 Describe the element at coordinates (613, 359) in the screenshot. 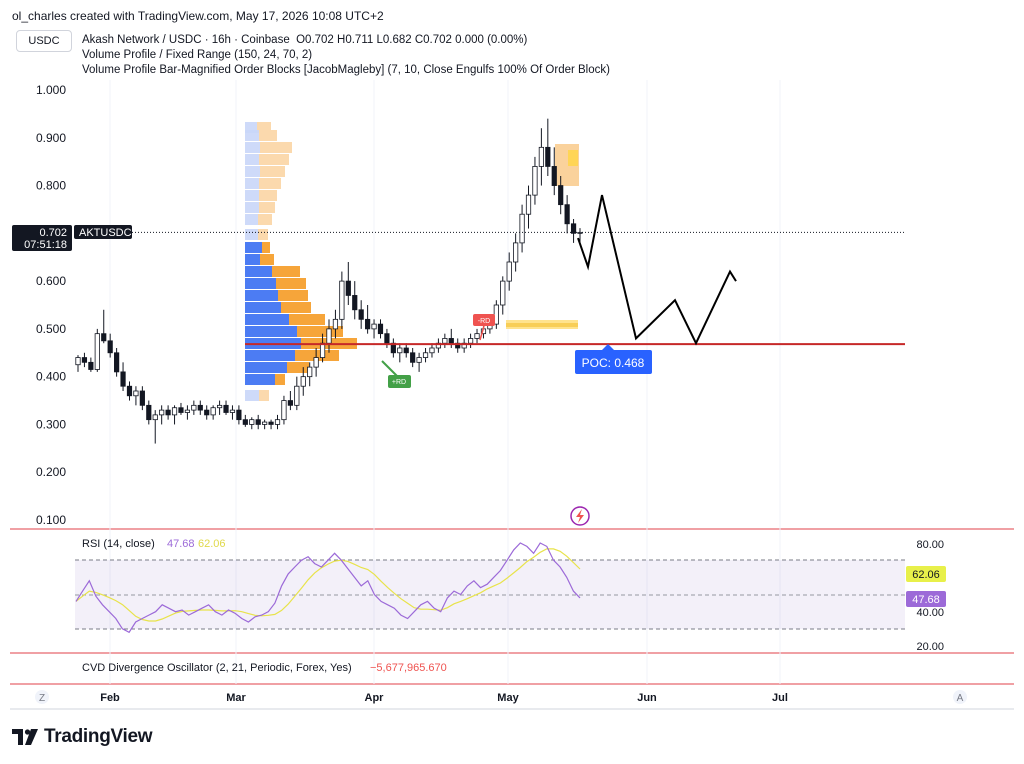

I see `poc-label: POC: 0.468` at that location.